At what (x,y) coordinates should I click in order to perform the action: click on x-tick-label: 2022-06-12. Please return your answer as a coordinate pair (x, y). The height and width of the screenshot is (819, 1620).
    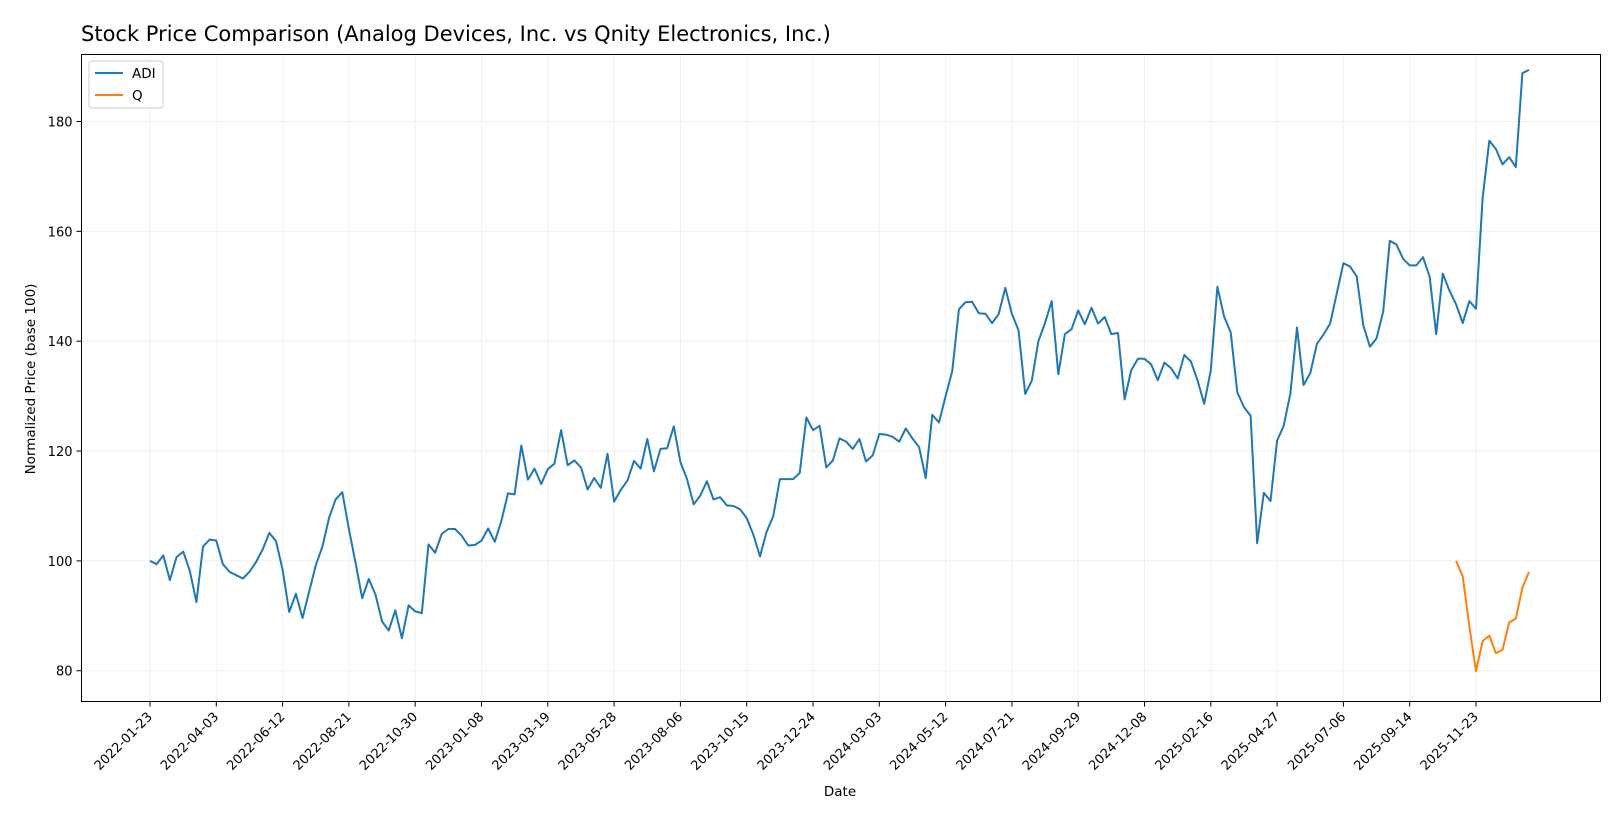
    Looking at the image, I should click on (256, 742).